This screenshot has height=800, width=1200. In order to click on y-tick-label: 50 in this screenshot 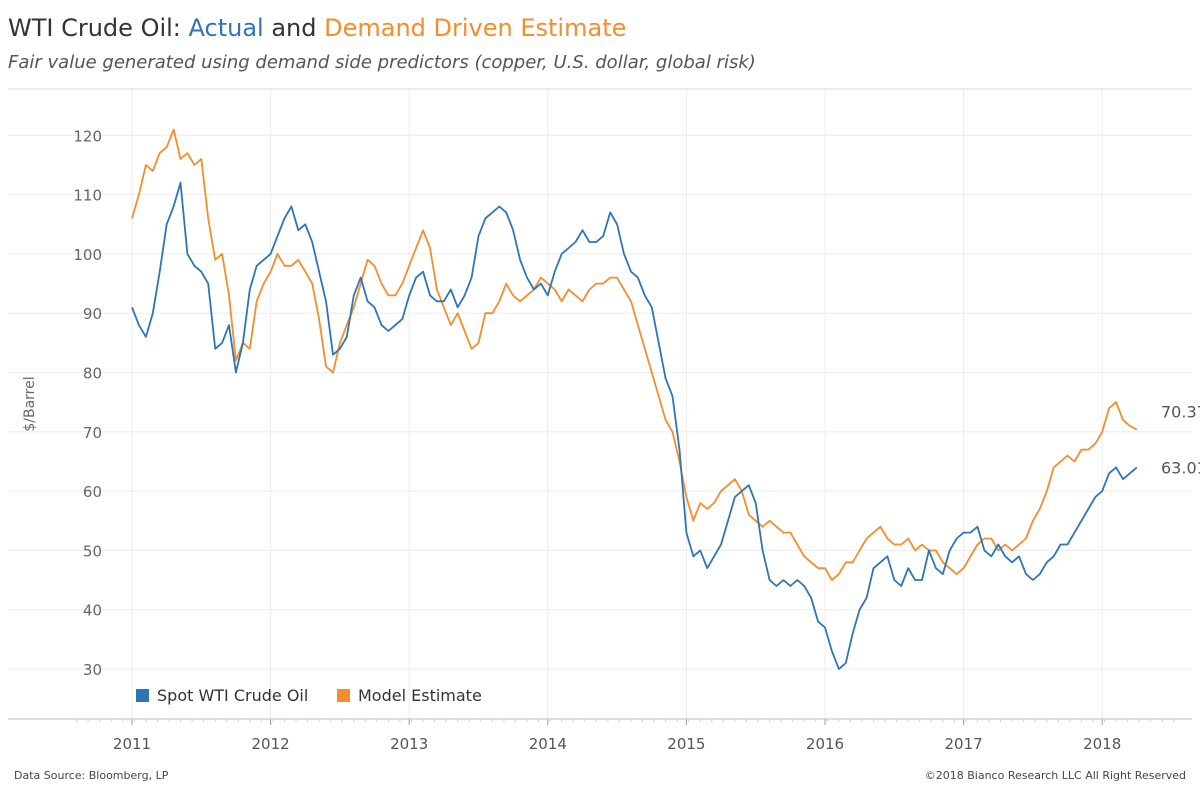, I will do `click(92, 551)`.